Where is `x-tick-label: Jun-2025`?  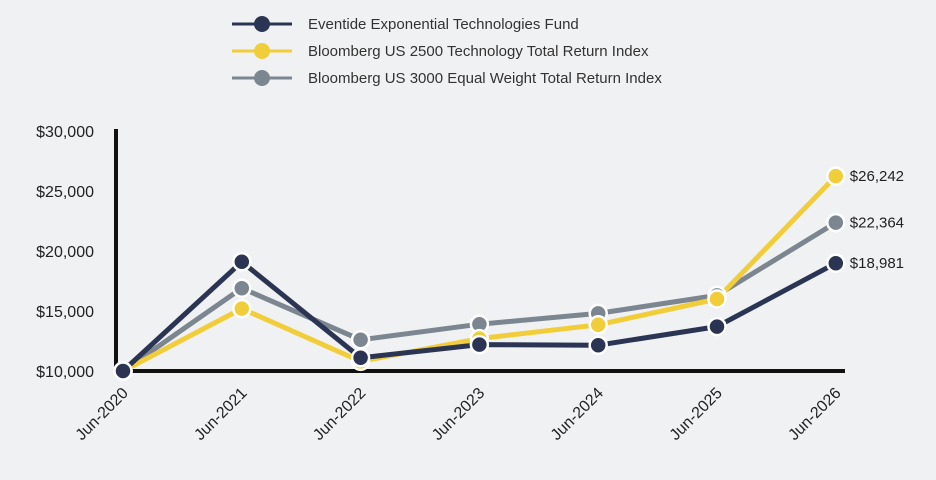 x-tick-label: Jun-2025 is located at coordinates (696, 414).